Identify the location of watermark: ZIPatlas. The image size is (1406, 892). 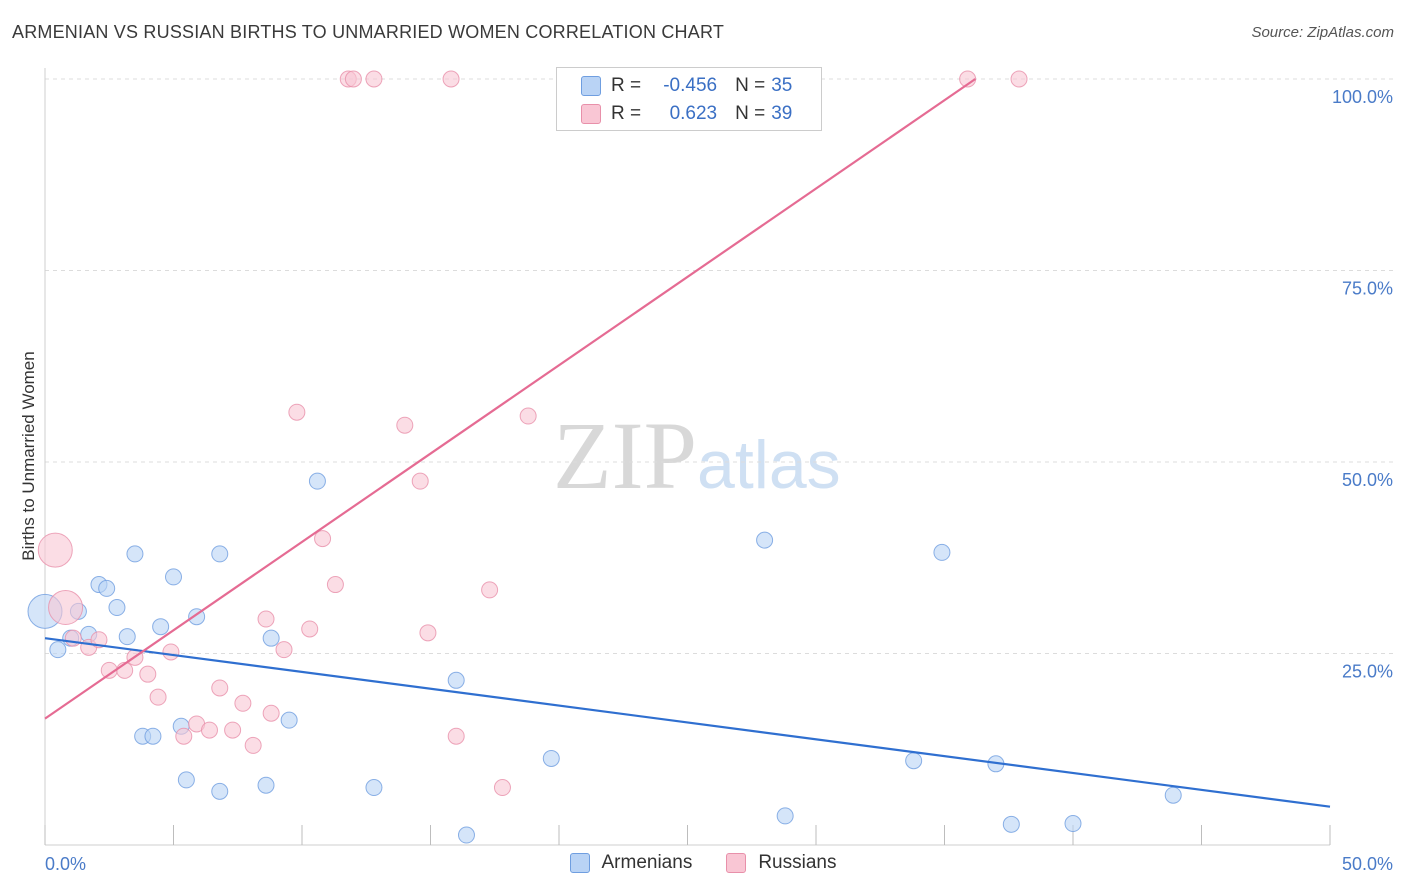
(697, 455).